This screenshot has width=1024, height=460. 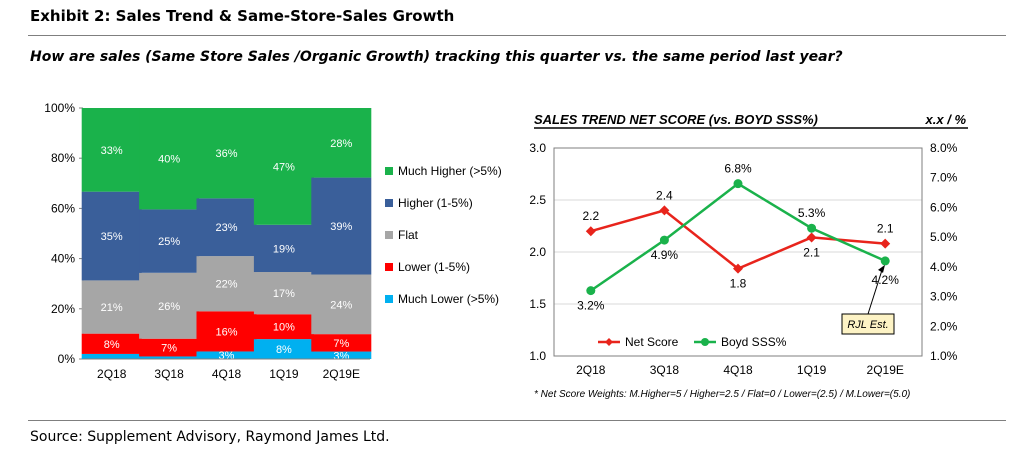 I want to click on bar-data-label: 17%, so click(x=284, y=294).